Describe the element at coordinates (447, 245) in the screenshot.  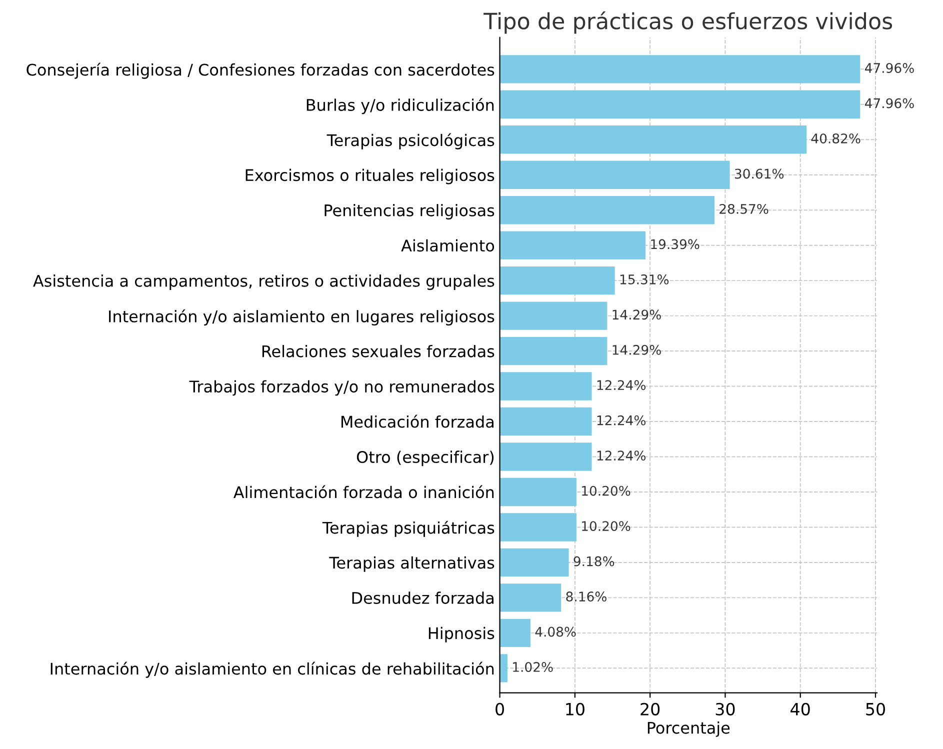
I see `y-tick-label: Aislamiento` at that location.